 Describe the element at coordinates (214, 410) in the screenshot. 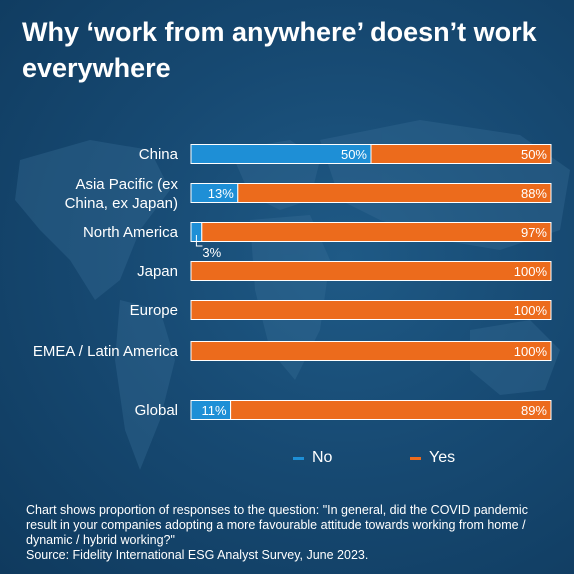

I see `data-label-no: 11%` at that location.